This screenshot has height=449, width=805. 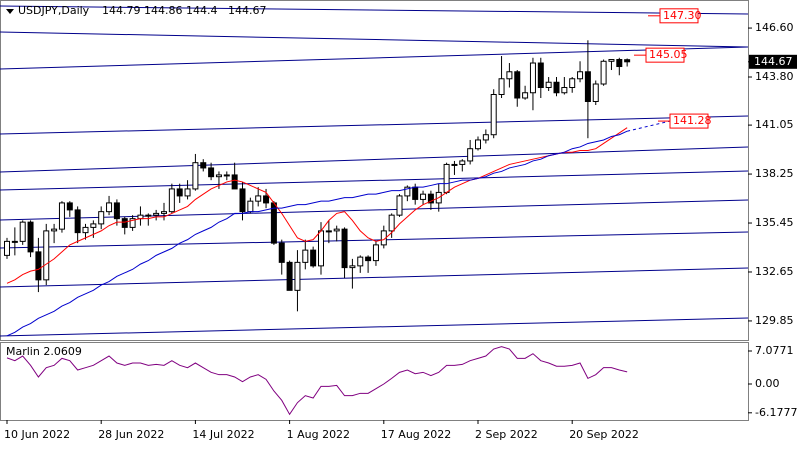 What do you see at coordinates (223, 434) in the screenshot?
I see `x-tick-label: 14 Jul 2022` at bounding box center [223, 434].